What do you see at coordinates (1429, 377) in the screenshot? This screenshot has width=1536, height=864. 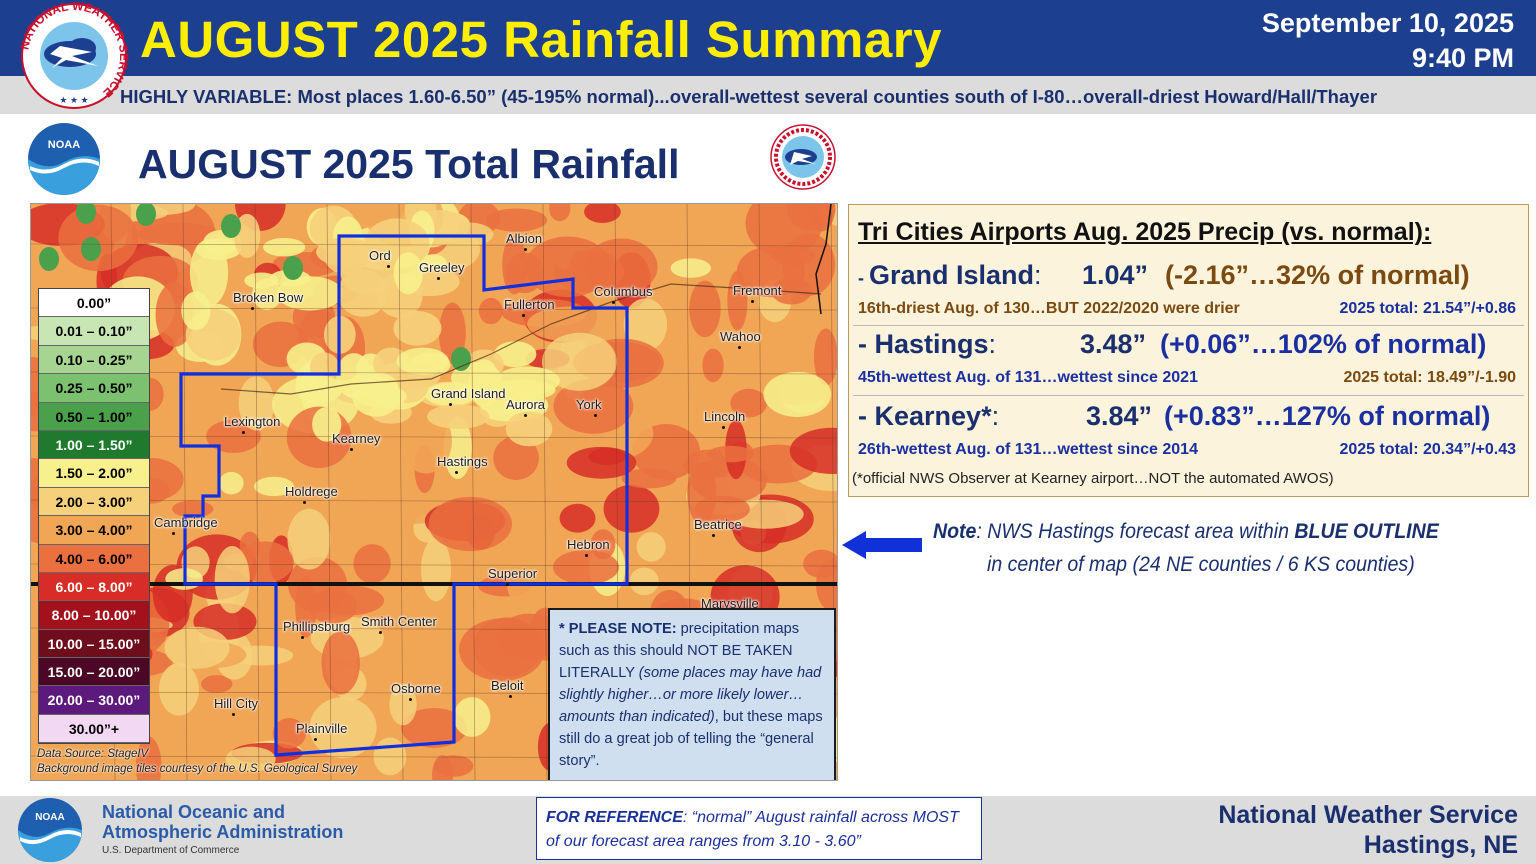 I see `hastings-total: 2025 total: 18.49”/-1.90` at bounding box center [1429, 377].